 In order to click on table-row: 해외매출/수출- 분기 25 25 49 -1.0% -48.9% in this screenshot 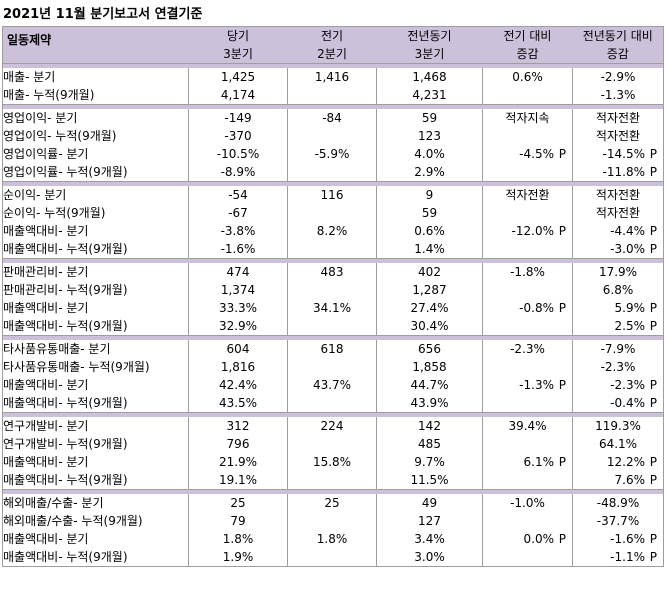, I will do `click(333, 503)`.